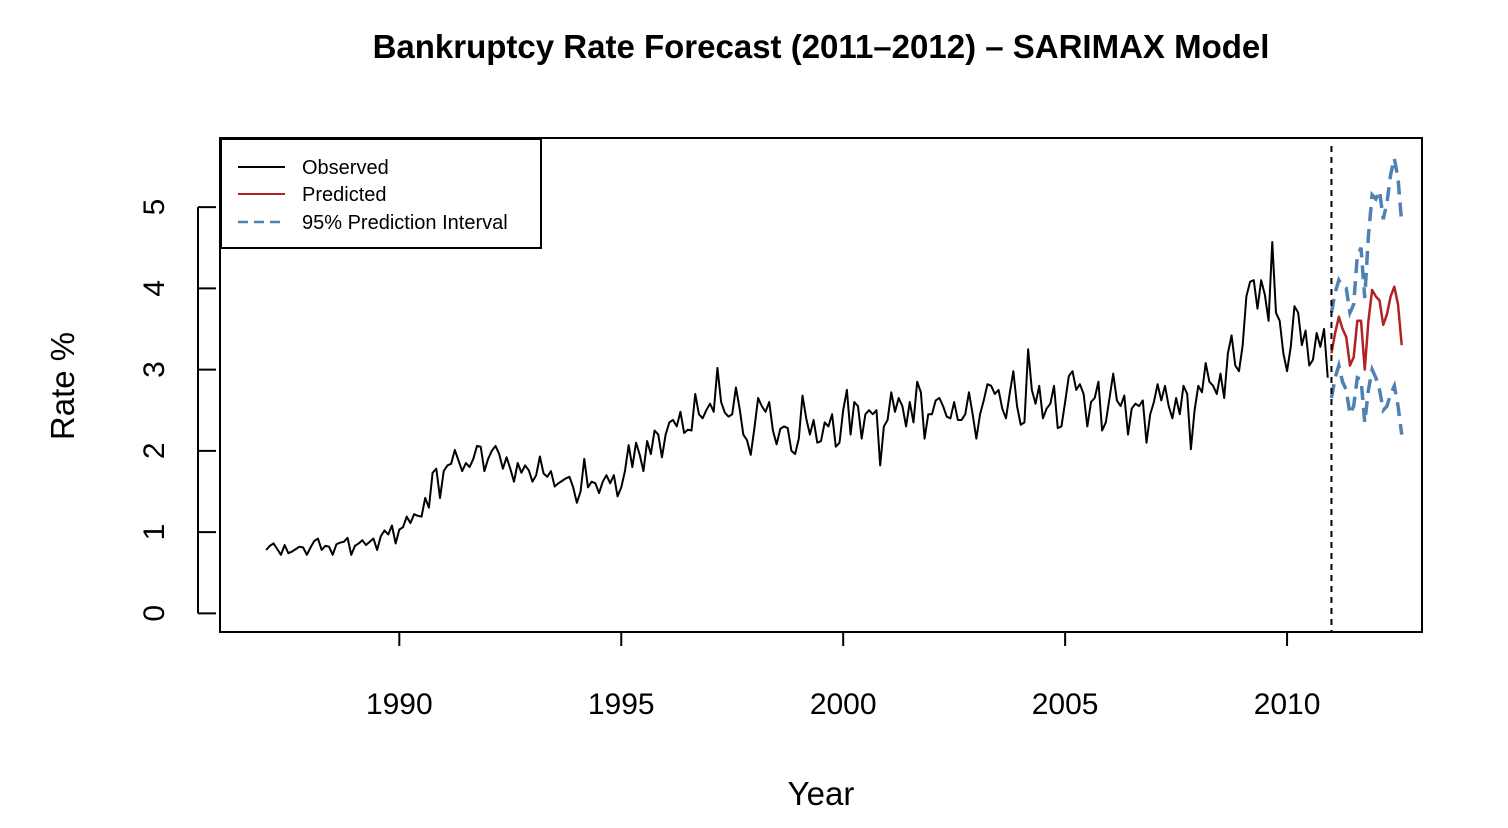 Image resolution: width=1508 pixels, height=828 pixels. Describe the element at coordinates (177, 410) in the screenshot. I see `y-axis: 0 1 2 3 4 5` at that location.